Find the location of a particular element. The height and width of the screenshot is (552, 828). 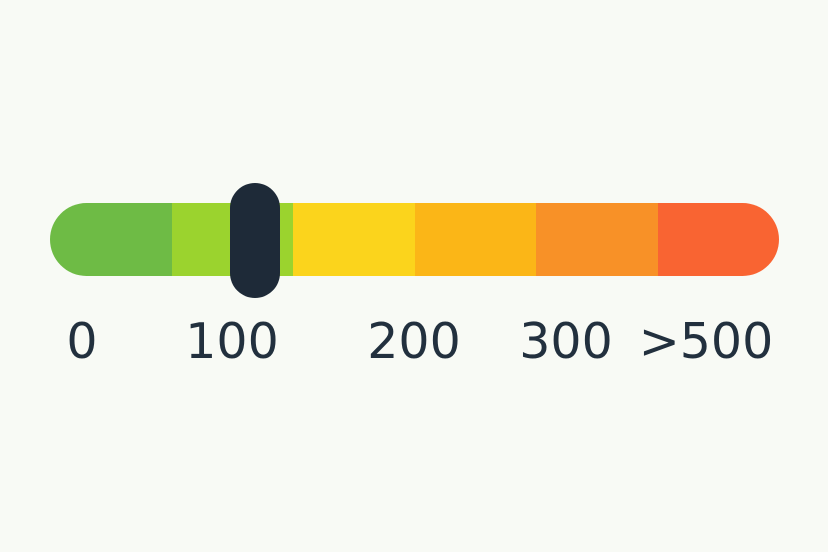

slider-track is located at coordinates (414, 239).